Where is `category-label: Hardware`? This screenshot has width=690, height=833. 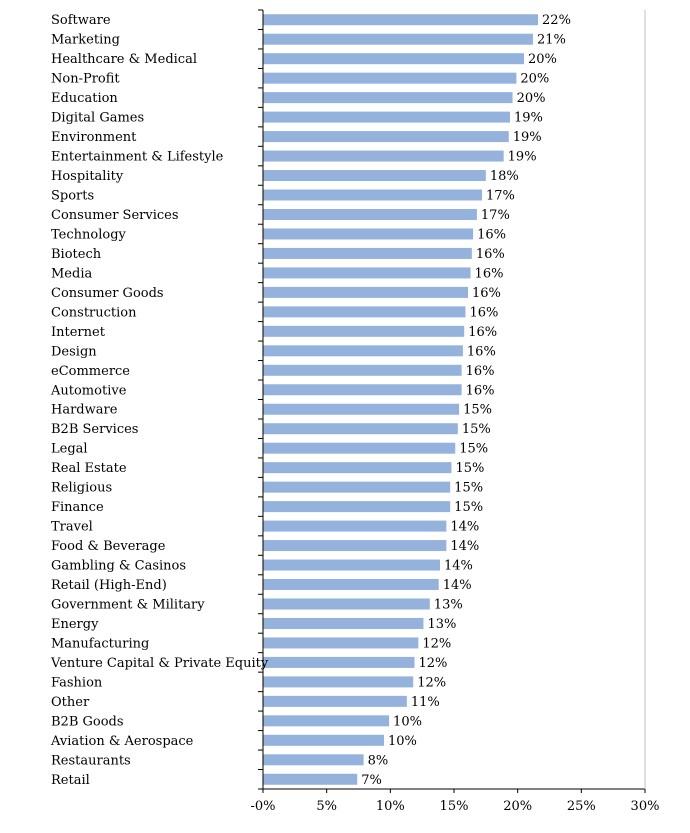 category-label: Hardware is located at coordinates (84, 410).